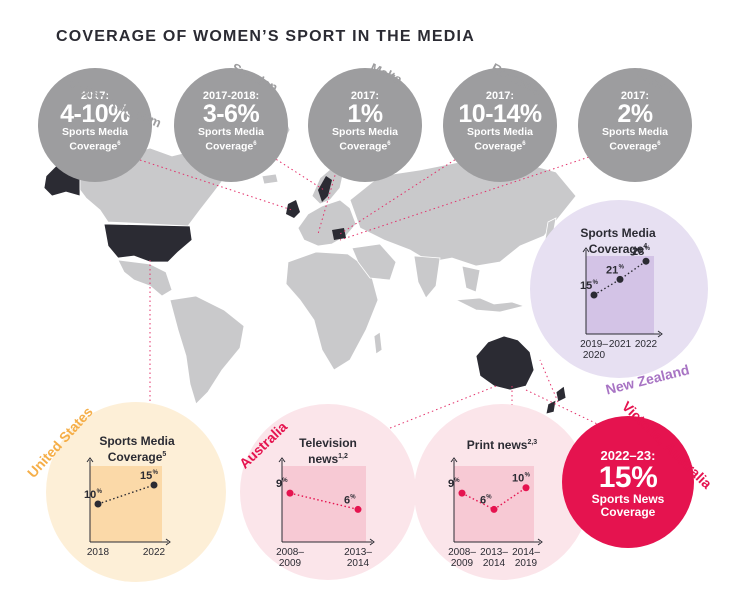  Describe the element at coordinates (265, 36) in the screenshot. I see `page-title: COVERAGE OF WOMEN’S SPORT IN THE MEDIA` at that location.